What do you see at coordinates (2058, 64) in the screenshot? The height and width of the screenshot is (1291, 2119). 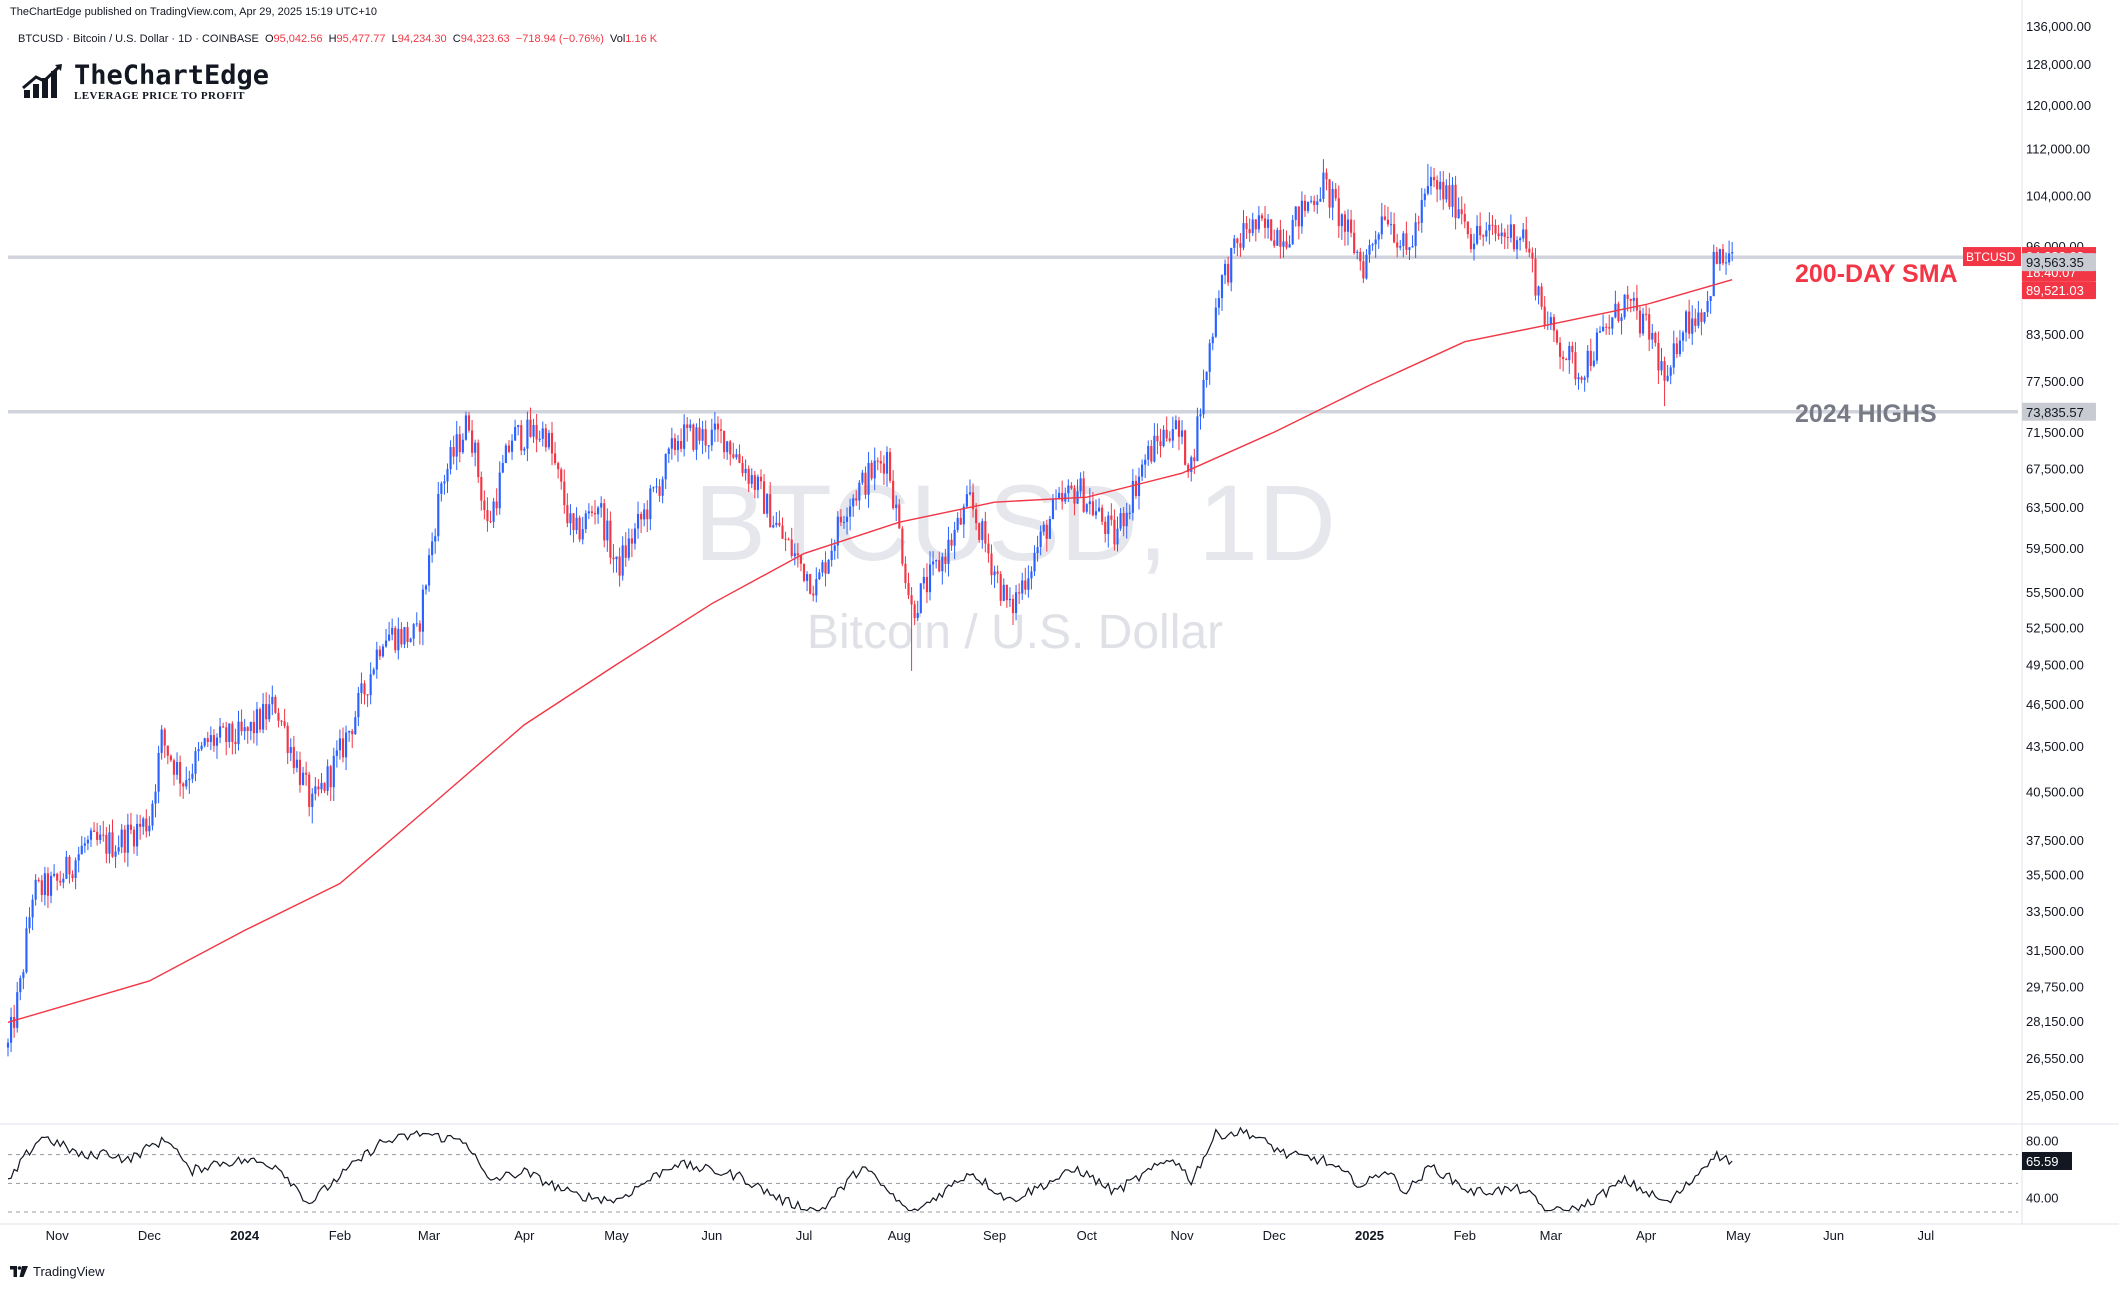 I see `price-tick-label: 128,000.00` at bounding box center [2058, 64].